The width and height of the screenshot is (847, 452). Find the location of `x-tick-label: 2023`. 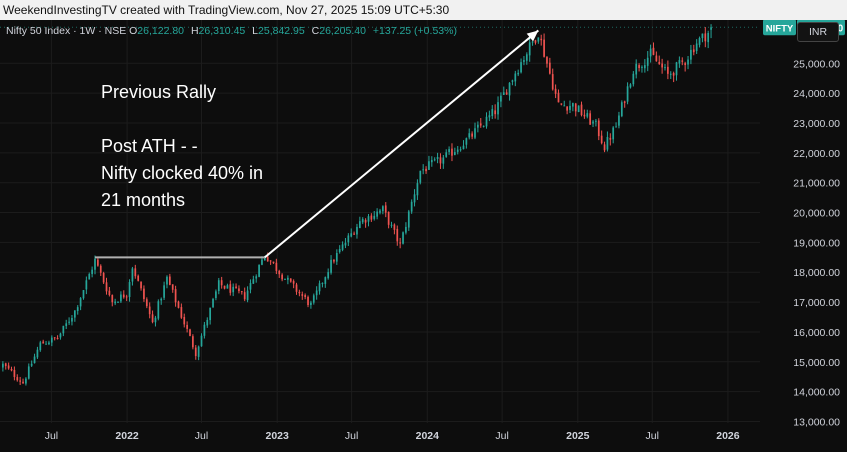

x-tick-label: 2023 is located at coordinates (278, 436).